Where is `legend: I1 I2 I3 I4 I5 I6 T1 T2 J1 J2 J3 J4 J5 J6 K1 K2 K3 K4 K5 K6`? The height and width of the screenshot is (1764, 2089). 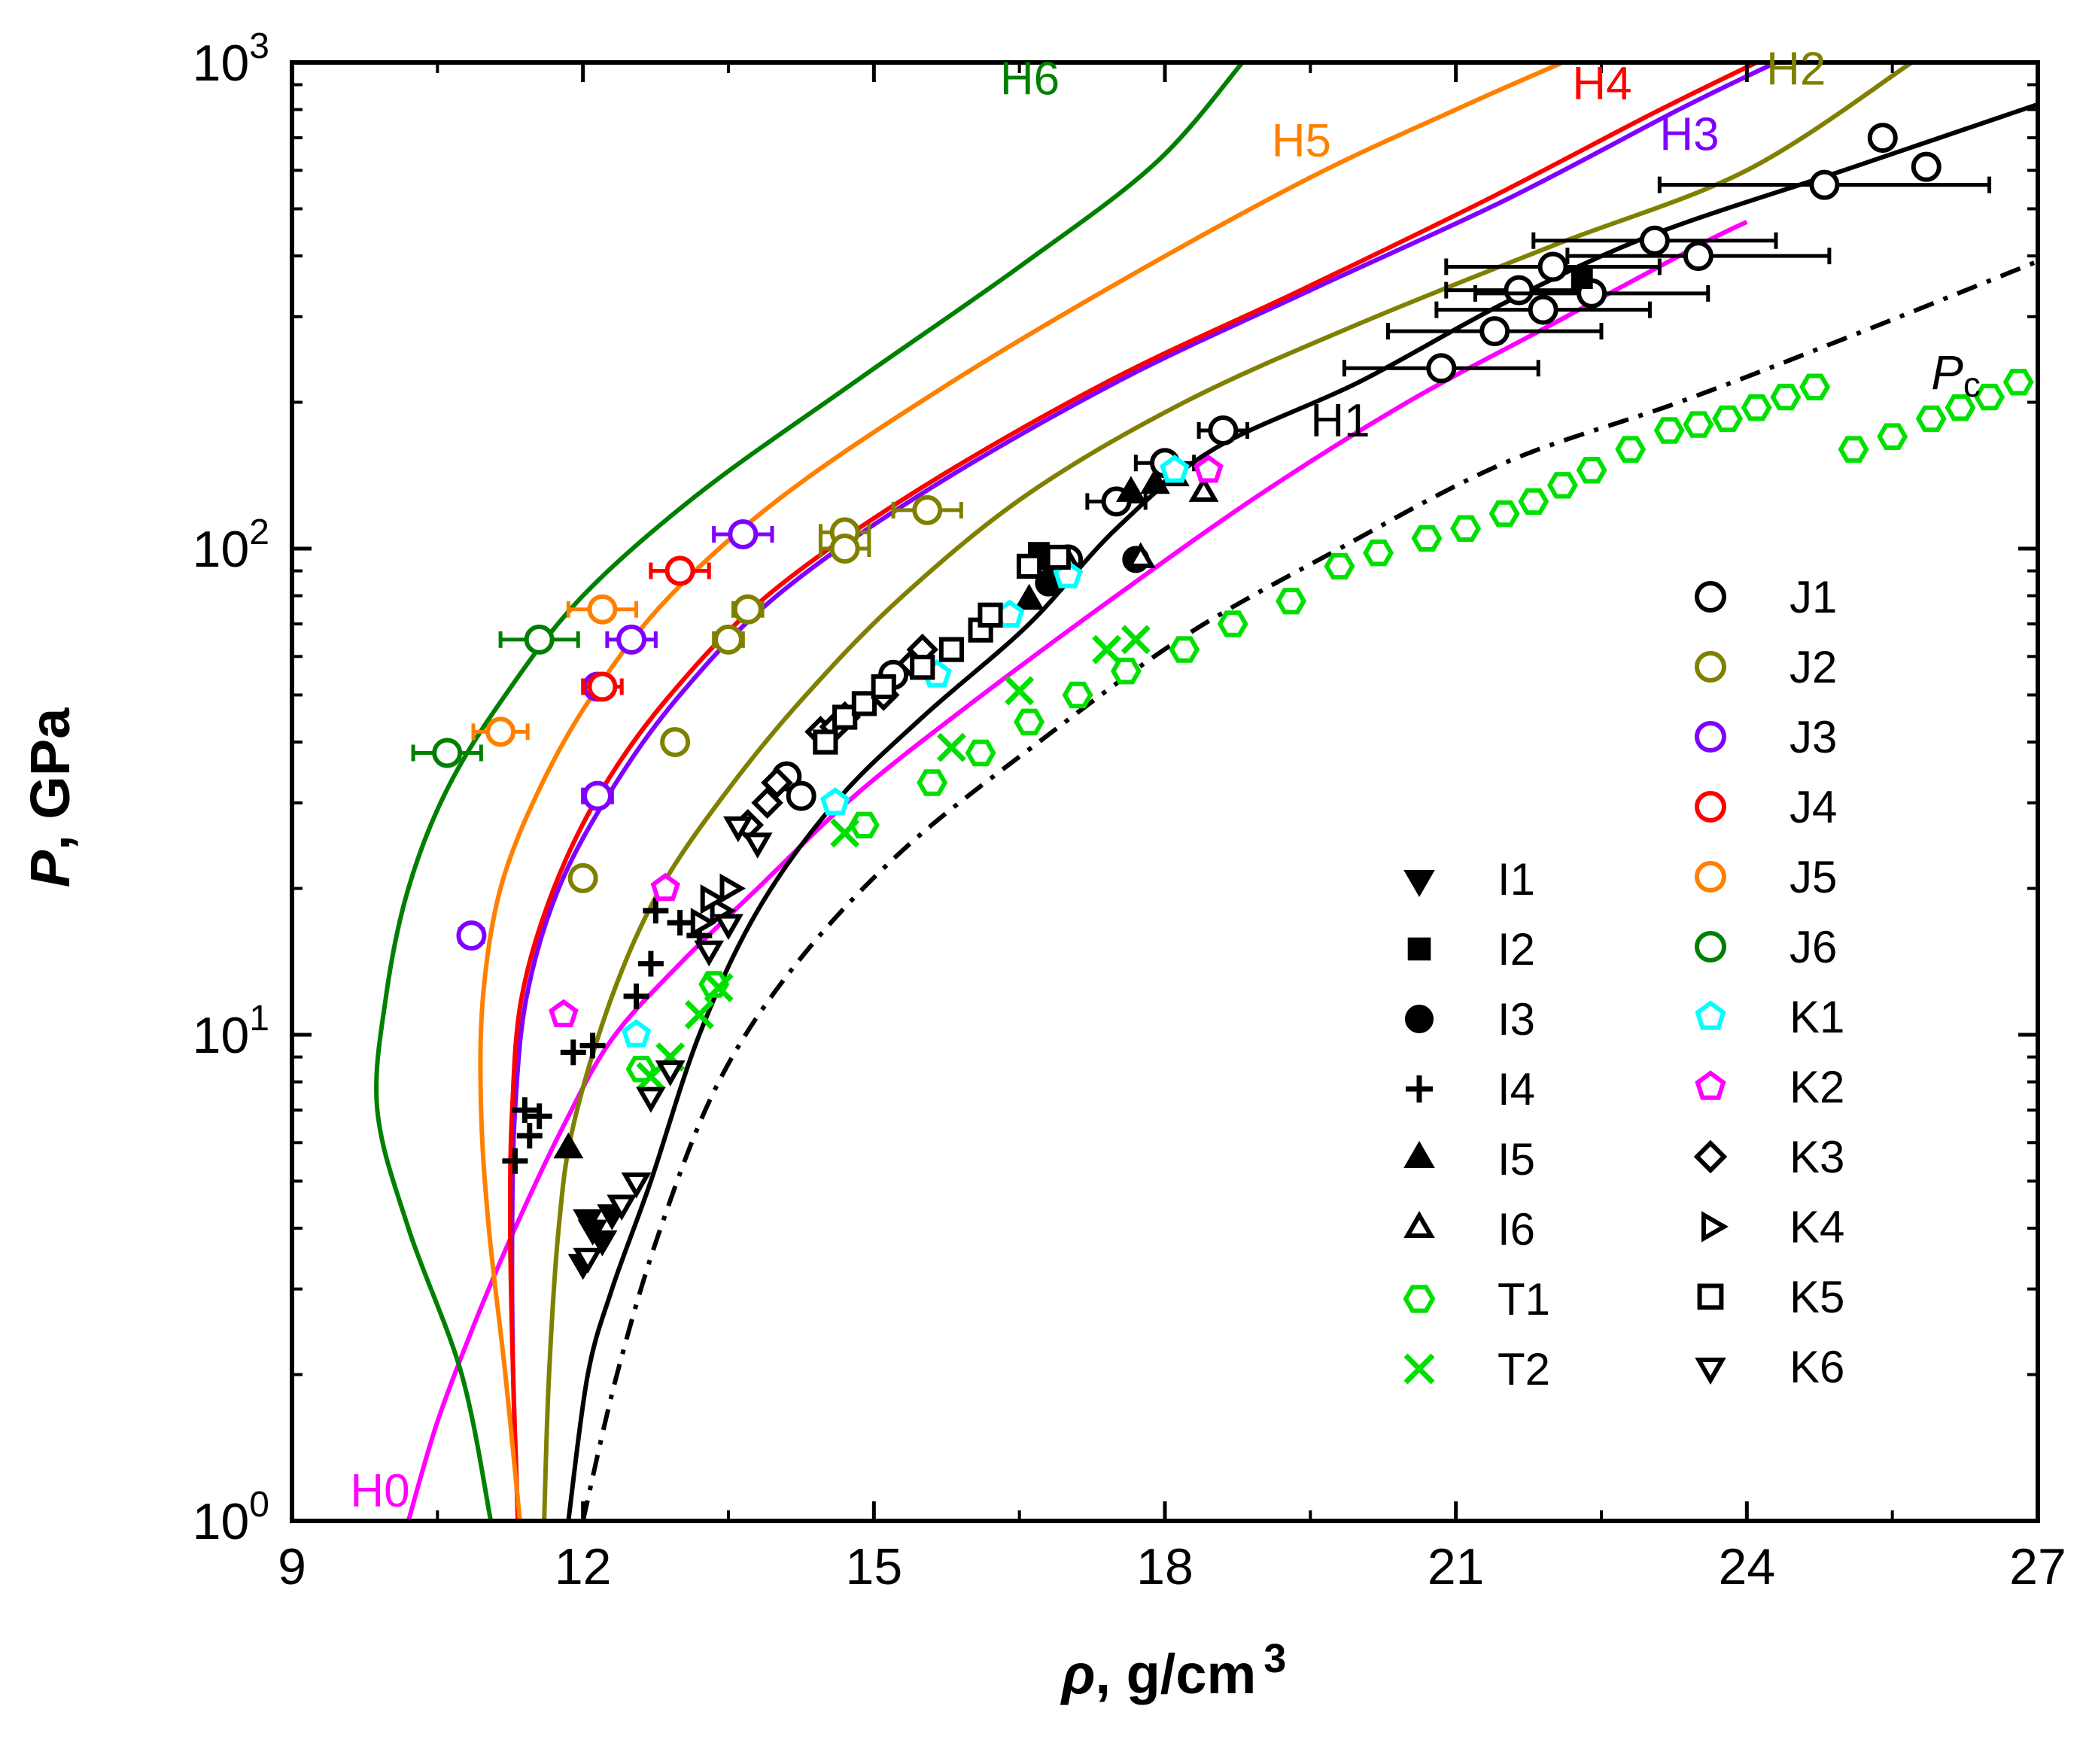
legend: I1 I2 I3 I4 I5 I6 T1 T2 J1 J2 J3 J4 J5 J6 K1 K2 K3 K4 K5 K6 is located at coordinates (1623, 983).